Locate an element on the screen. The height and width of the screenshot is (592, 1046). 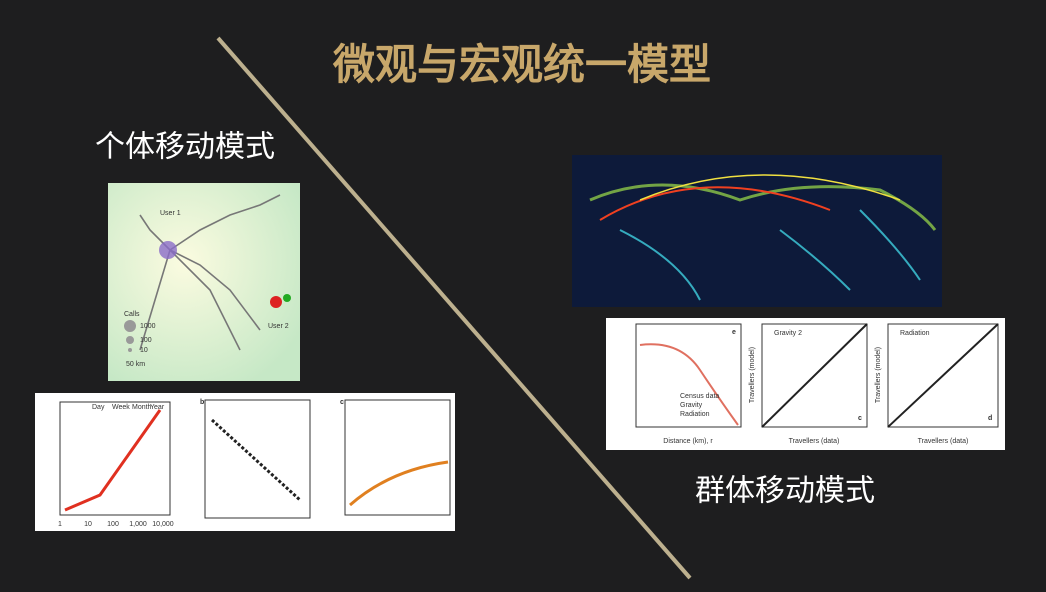
panel-title: Radiation is located at coordinates (915, 333).